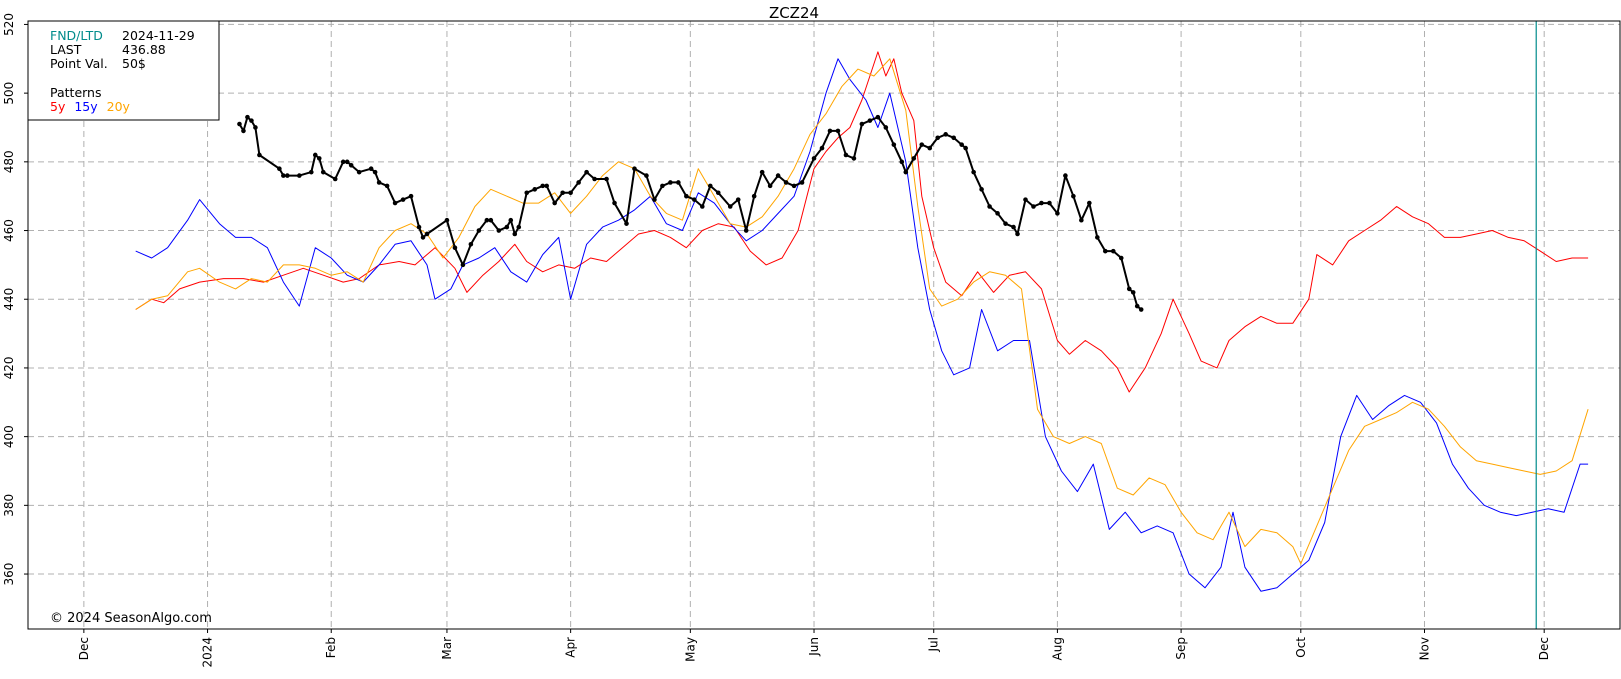  I want to click on x-tick-label: Oct, so click(1301, 647).